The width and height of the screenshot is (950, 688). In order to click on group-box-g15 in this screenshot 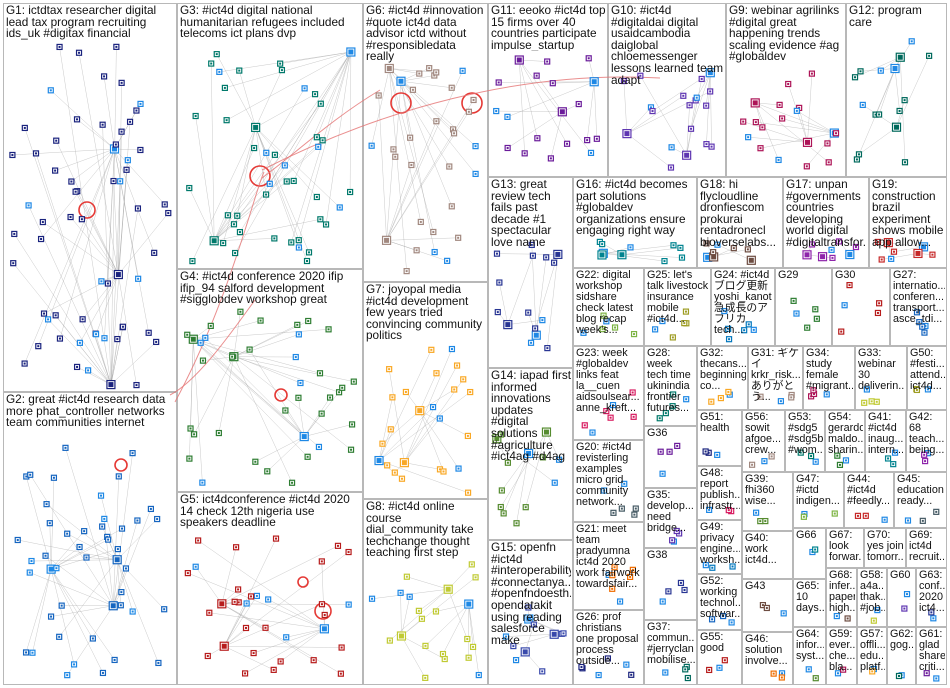, I will do `click(530, 612)`.